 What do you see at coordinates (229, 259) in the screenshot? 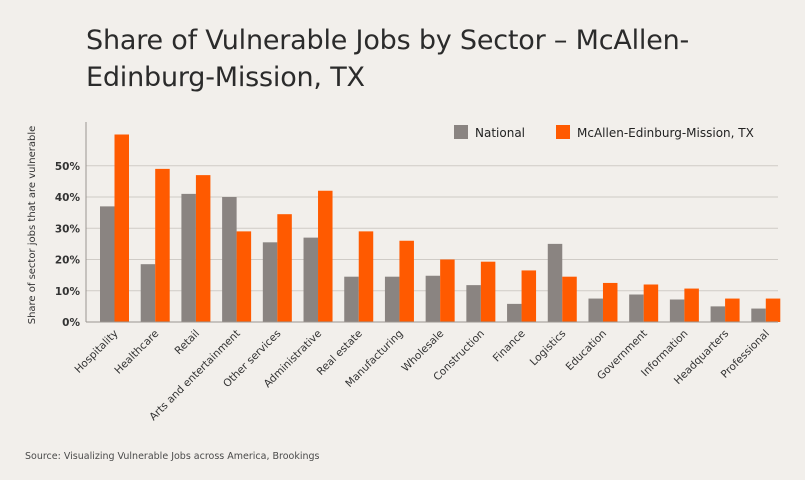
I see `bar-national-arts-and-entertainment` at bounding box center [229, 259].